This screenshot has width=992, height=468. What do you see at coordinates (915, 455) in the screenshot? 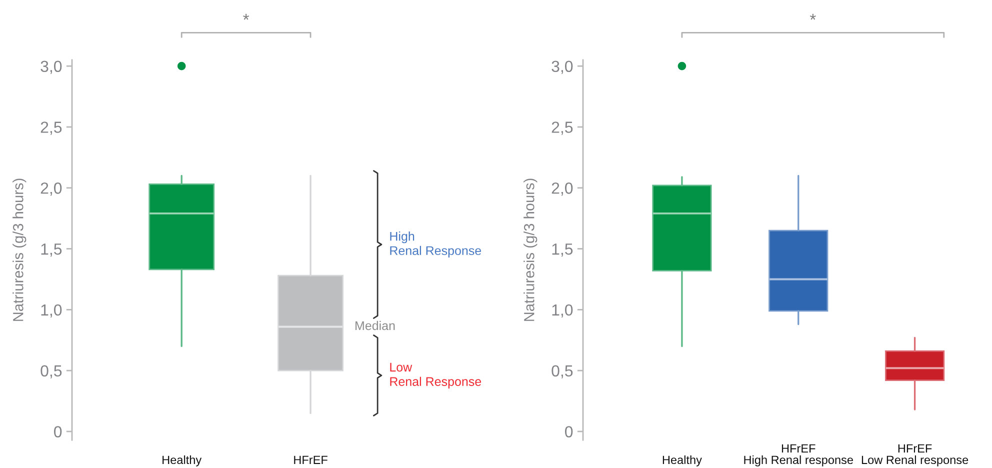
I see `x-tick-label: HFrEF Low Renal response` at bounding box center [915, 455].